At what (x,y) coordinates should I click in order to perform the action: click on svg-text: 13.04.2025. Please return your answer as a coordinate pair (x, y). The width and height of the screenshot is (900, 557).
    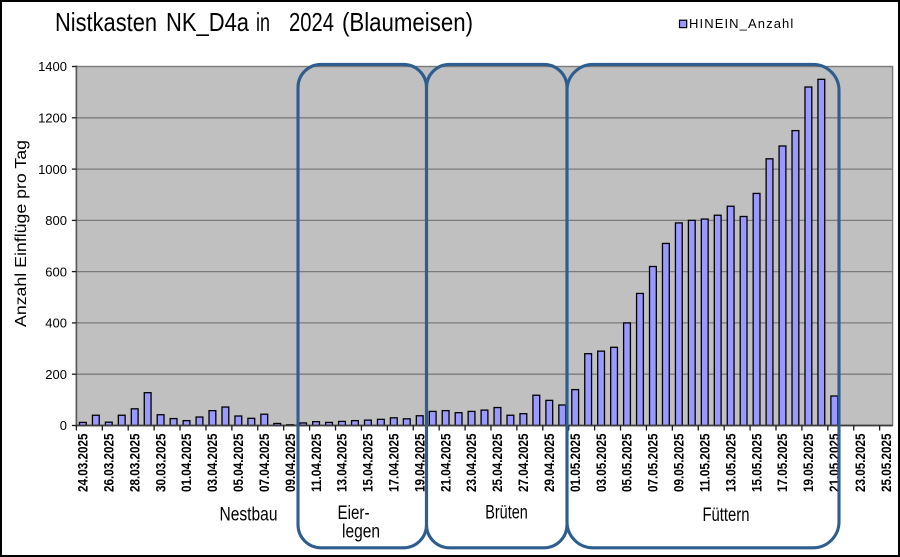
    Looking at the image, I should click on (342, 462).